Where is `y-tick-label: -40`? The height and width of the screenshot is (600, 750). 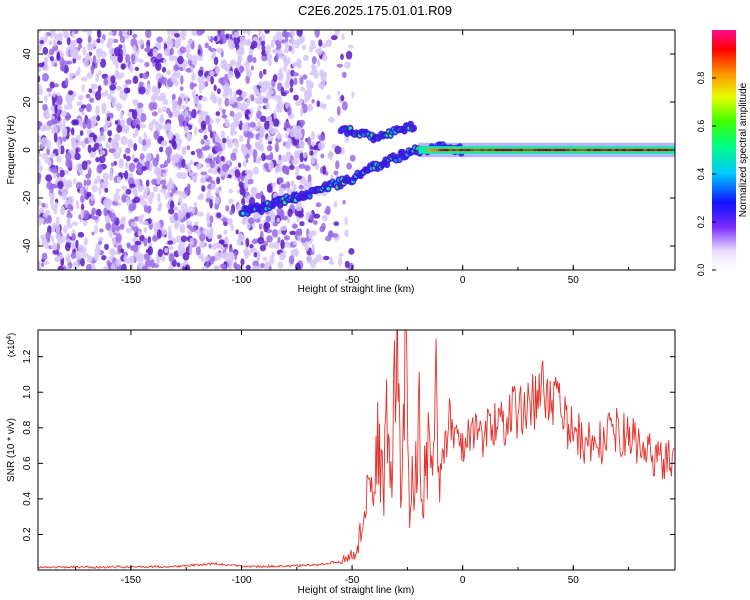 y-tick-label: -40 is located at coordinates (27, 245).